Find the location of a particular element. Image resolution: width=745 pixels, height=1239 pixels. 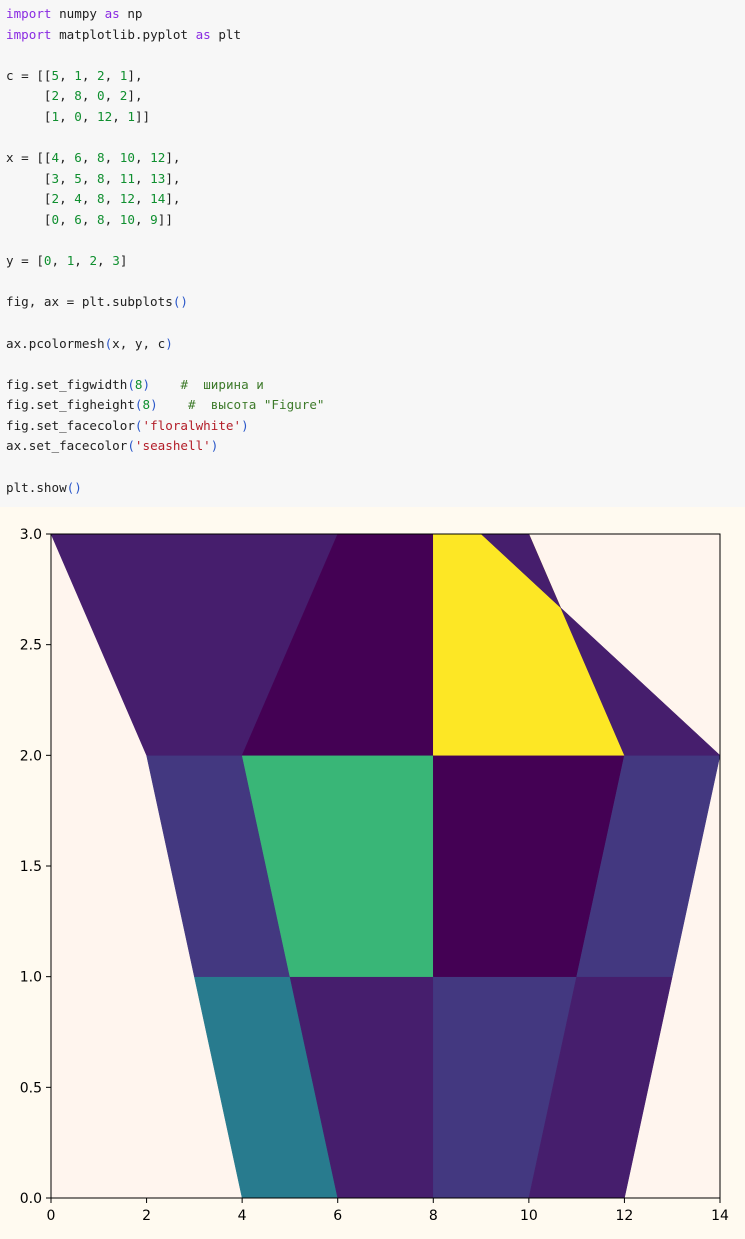

code-line: import matplotlib.pyplot as plt is located at coordinates (124, 34).